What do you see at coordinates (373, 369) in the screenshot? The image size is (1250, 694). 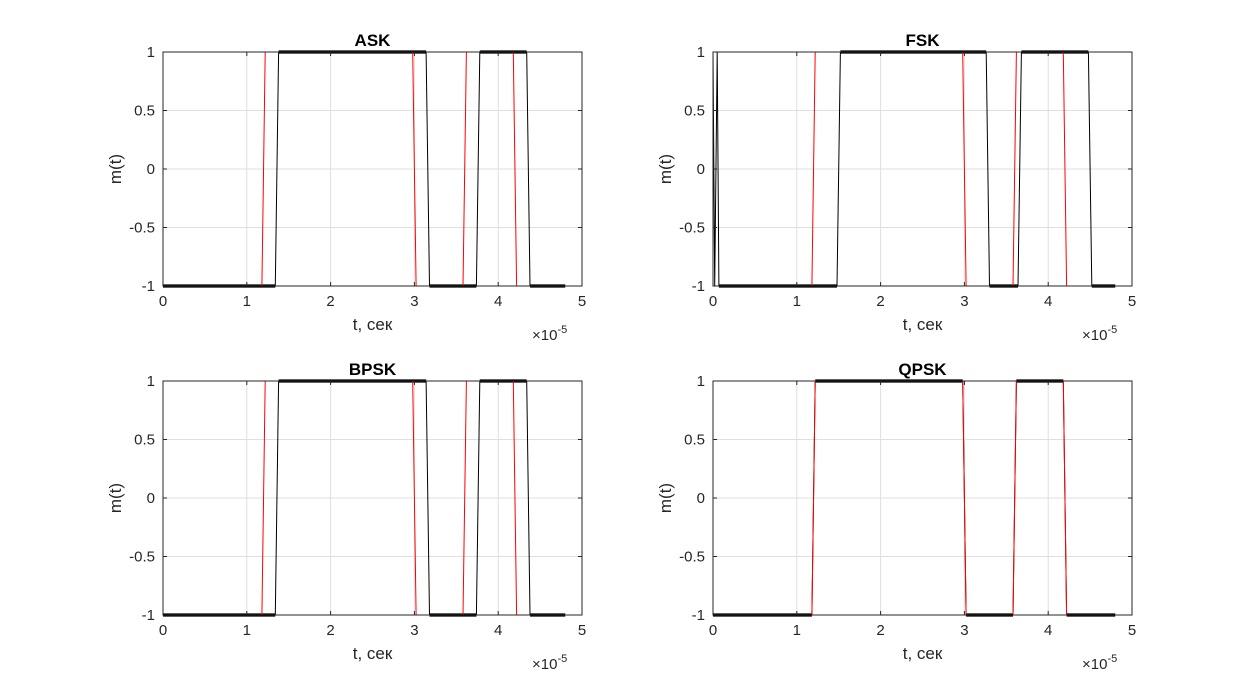 I see `chart-title: BPSK` at bounding box center [373, 369].